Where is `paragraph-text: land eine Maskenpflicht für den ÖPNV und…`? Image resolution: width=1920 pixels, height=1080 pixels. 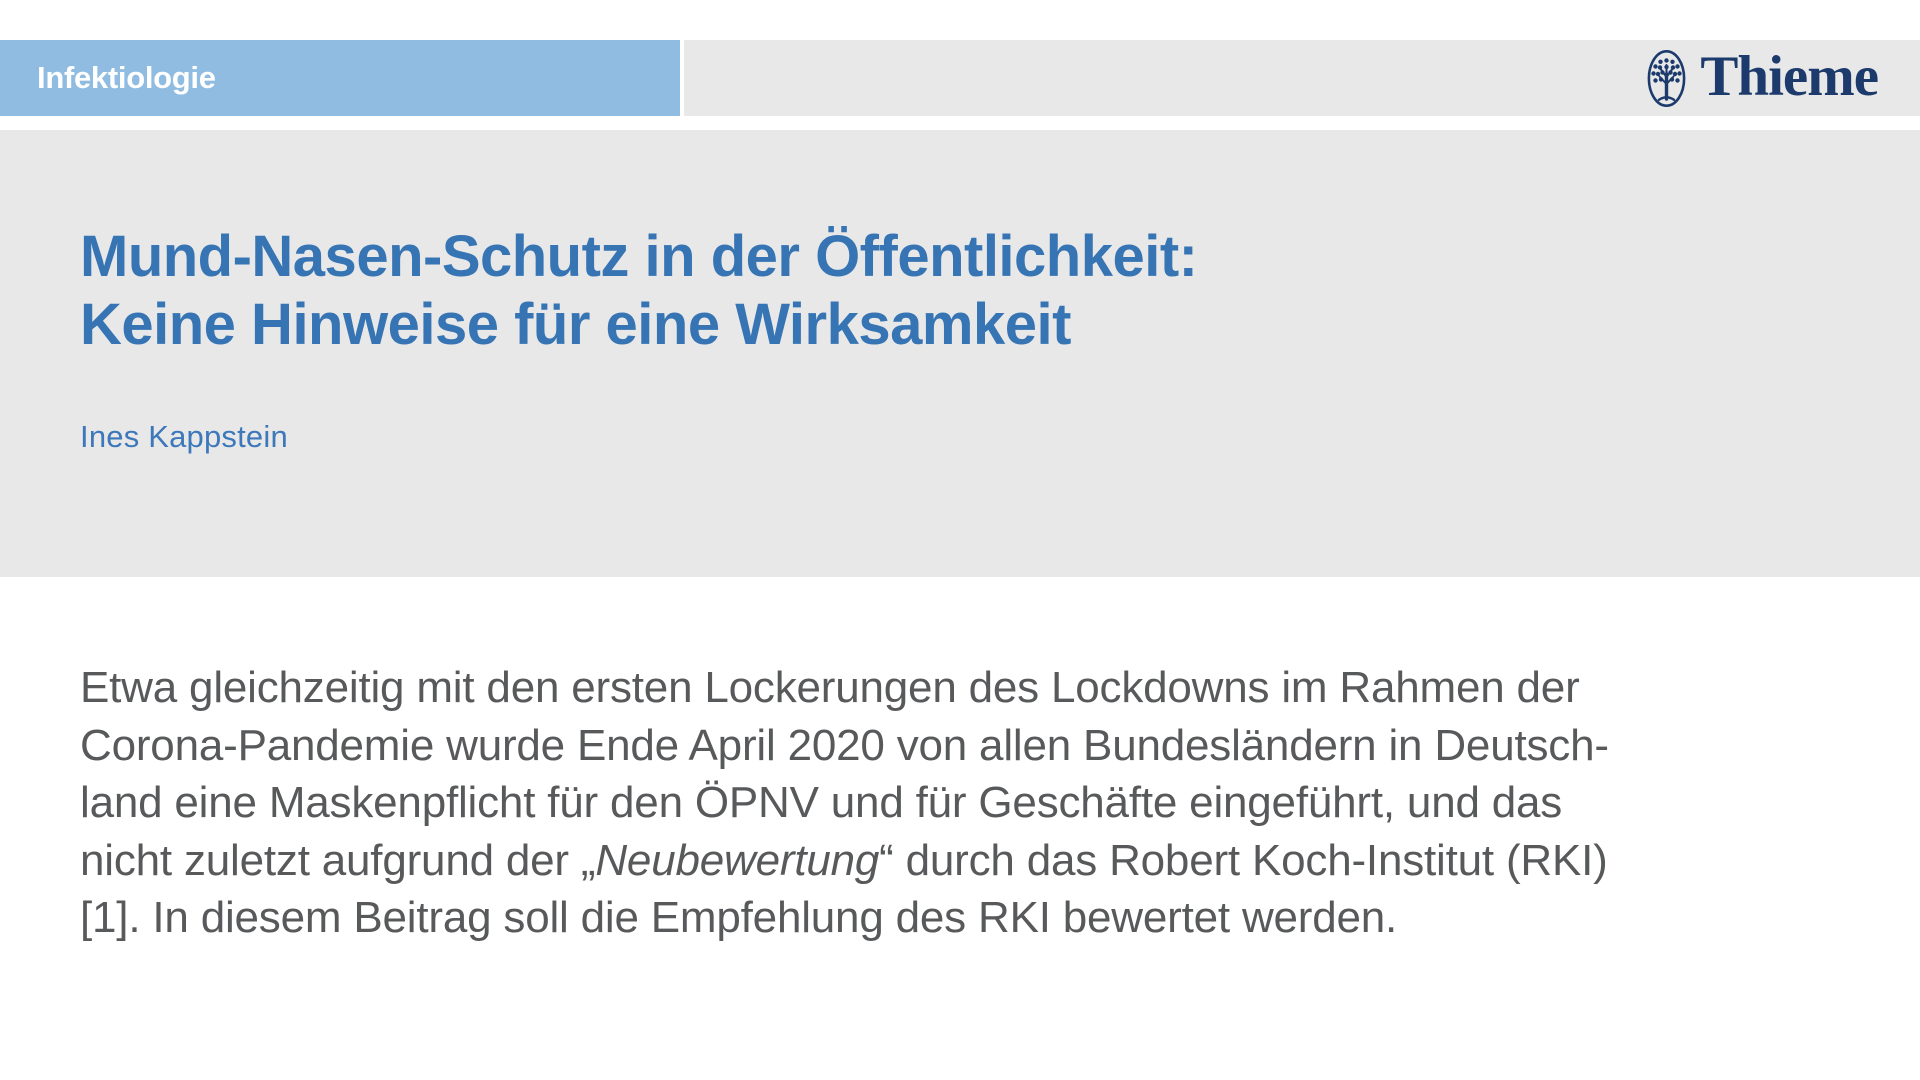 paragraph-text: land eine Maskenpflicht für den ÖPNV und… is located at coordinates (821, 802).